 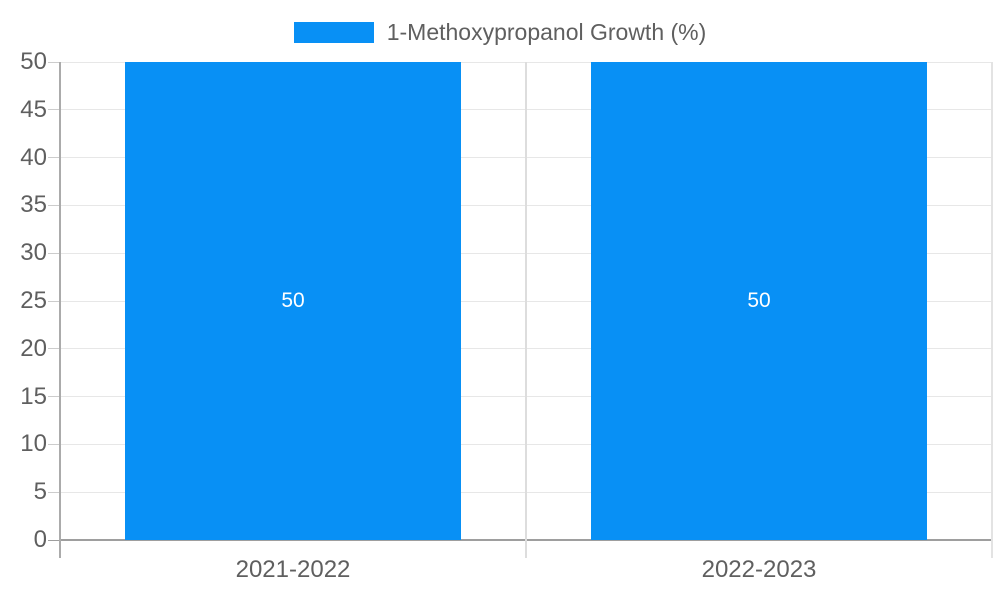 What do you see at coordinates (33, 396) in the screenshot?
I see `y-tick-label: 15` at bounding box center [33, 396].